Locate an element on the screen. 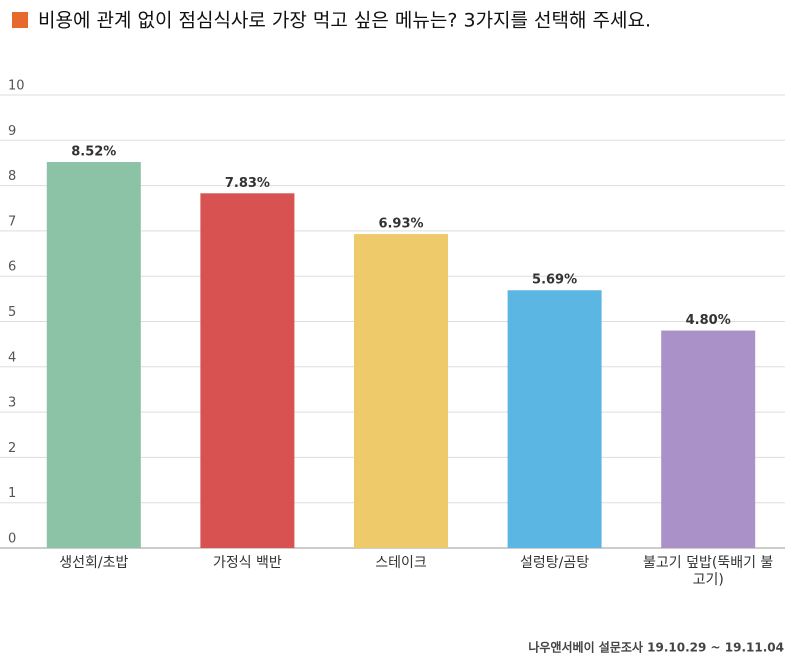 Image resolution: width=800 pixels, height=666 pixels. data-label: 4.80% is located at coordinates (708, 320).